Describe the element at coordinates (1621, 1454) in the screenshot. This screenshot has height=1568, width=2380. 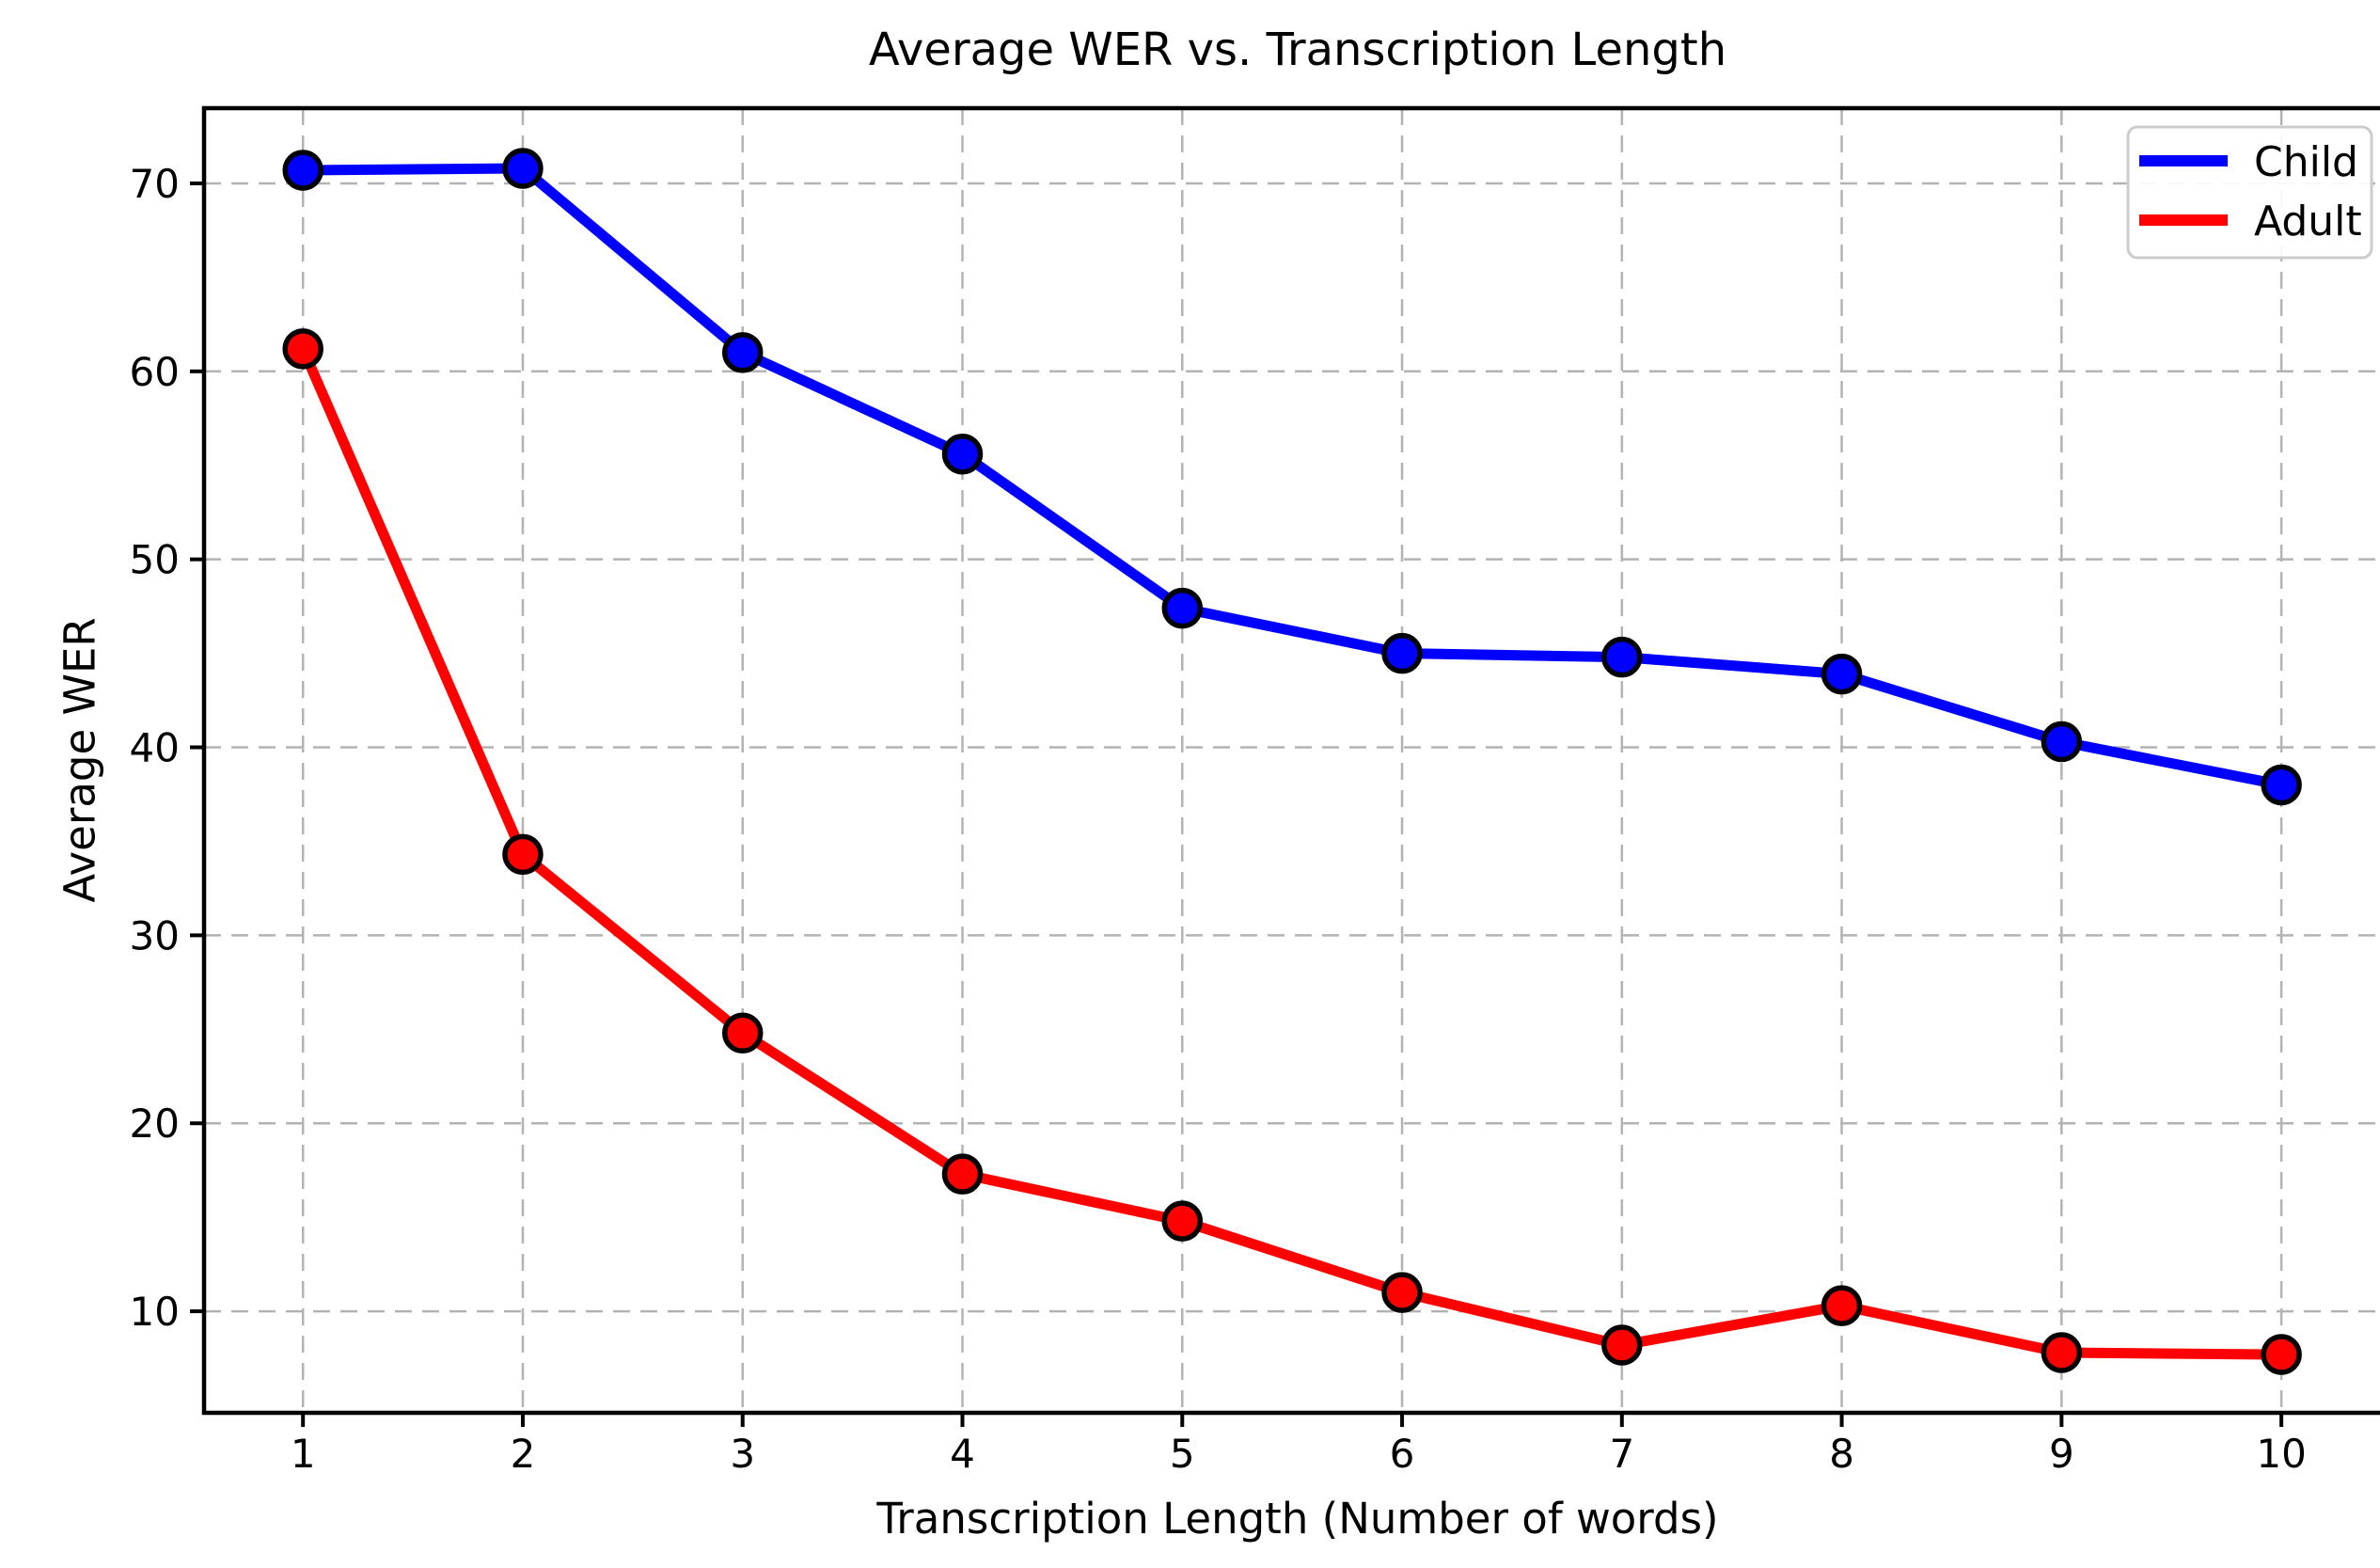
I see `x-tick-label: 7` at that location.